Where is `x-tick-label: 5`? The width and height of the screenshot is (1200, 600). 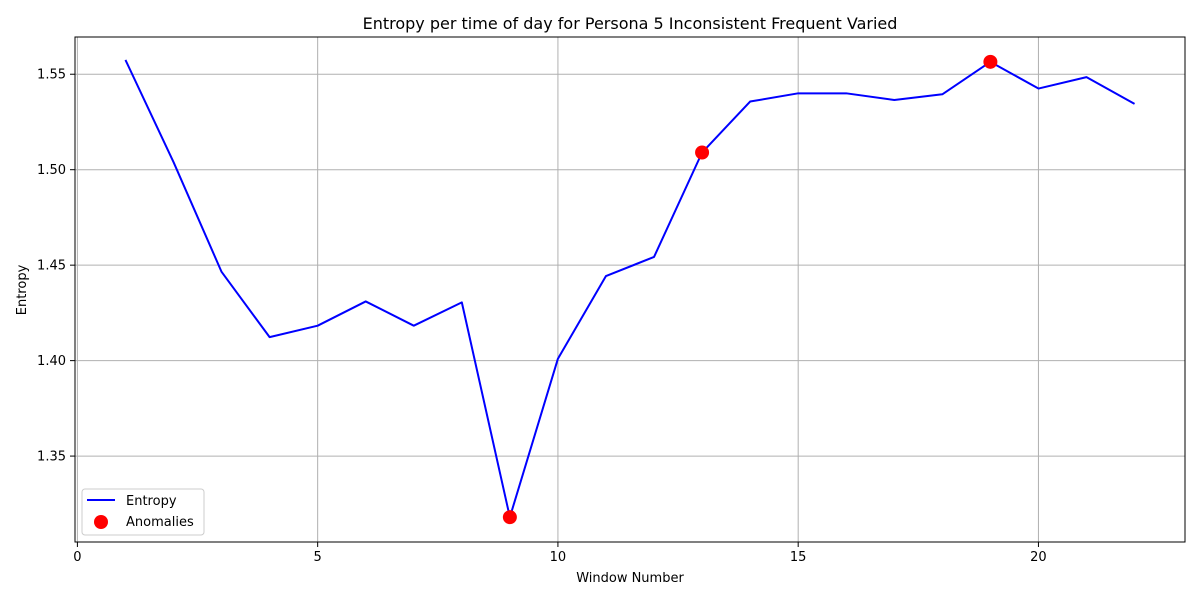
x-tick-label: 5 is located at coordinates (318, 557).